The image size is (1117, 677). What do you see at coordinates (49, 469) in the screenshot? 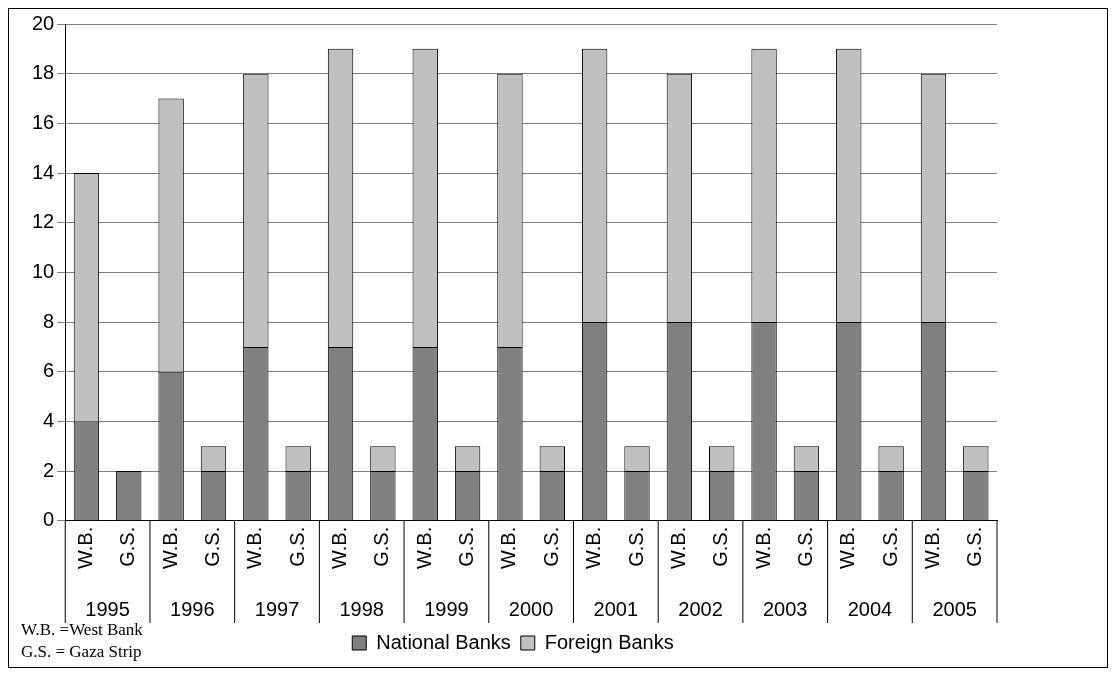
I see `y-tick-label: 2` at bounding box center [49, 469].